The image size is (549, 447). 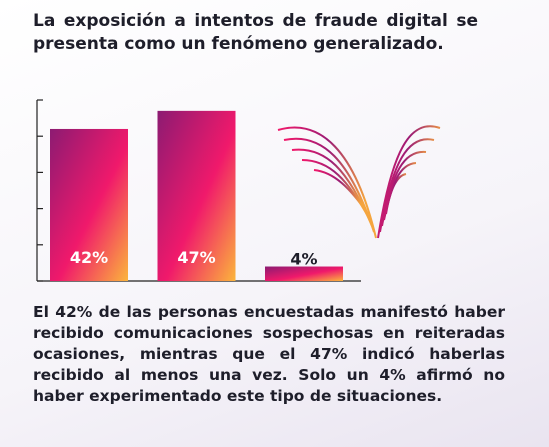 I want to click on value-label: 4%, so click(x=303, y=259).